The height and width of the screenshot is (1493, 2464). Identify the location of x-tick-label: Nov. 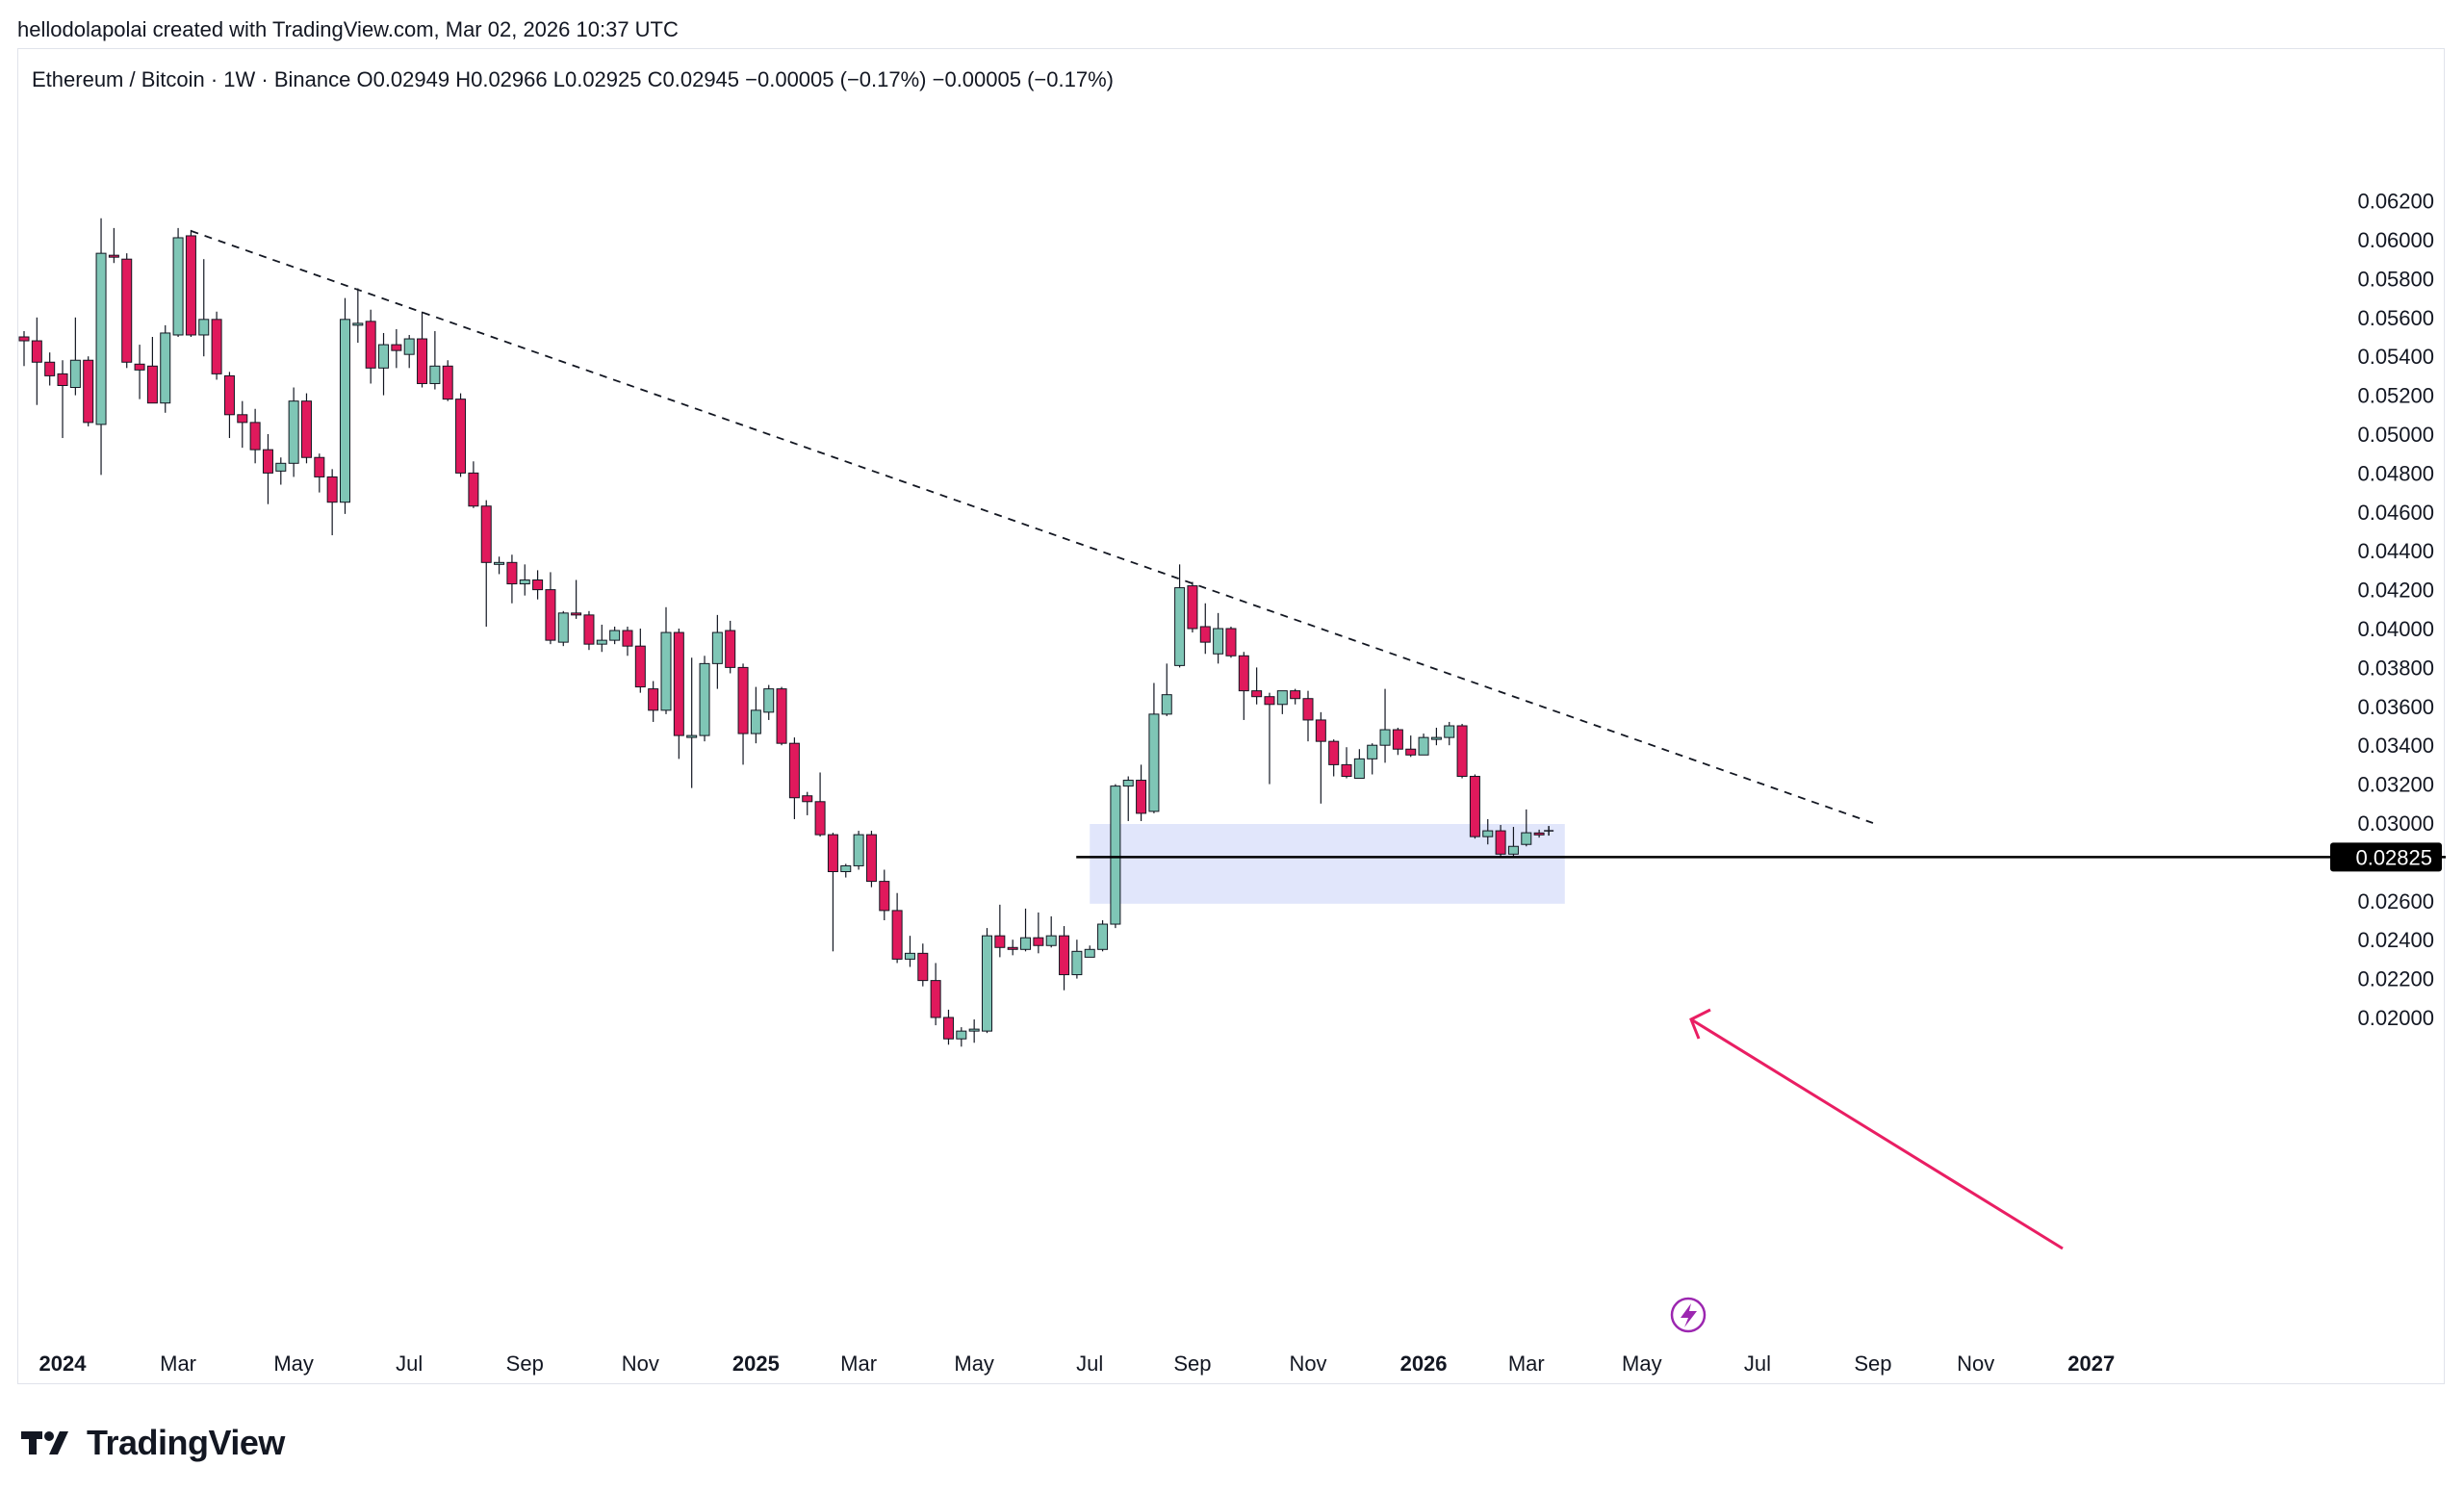
(640, 1363).